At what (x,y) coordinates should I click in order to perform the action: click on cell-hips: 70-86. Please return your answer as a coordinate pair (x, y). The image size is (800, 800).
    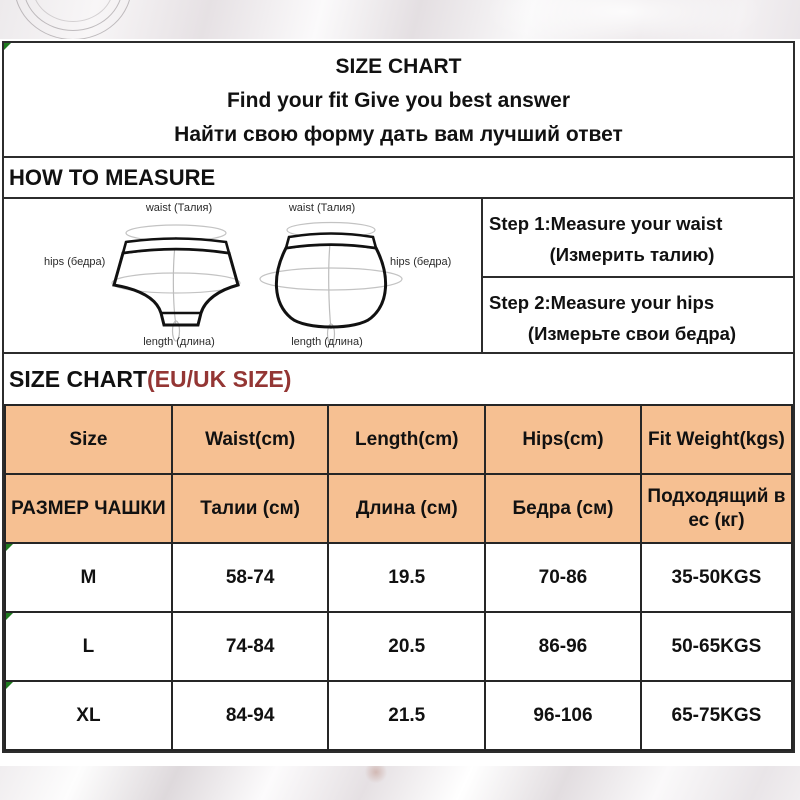
    Looking at the image, I should click on (563, 577).